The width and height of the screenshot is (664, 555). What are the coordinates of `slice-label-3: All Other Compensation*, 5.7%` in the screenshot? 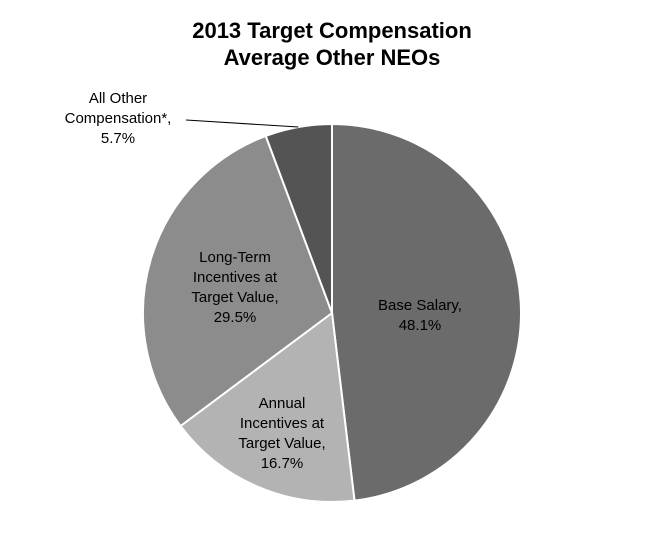 It's located at (118, 118).